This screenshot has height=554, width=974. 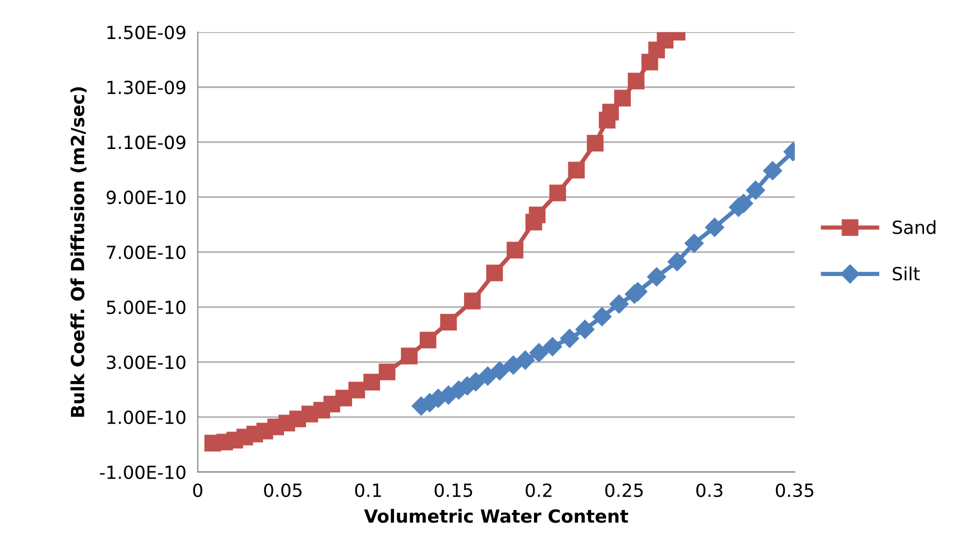 I want to click on y-tick-label: 1.00E-10, so click(x=146, y=417).